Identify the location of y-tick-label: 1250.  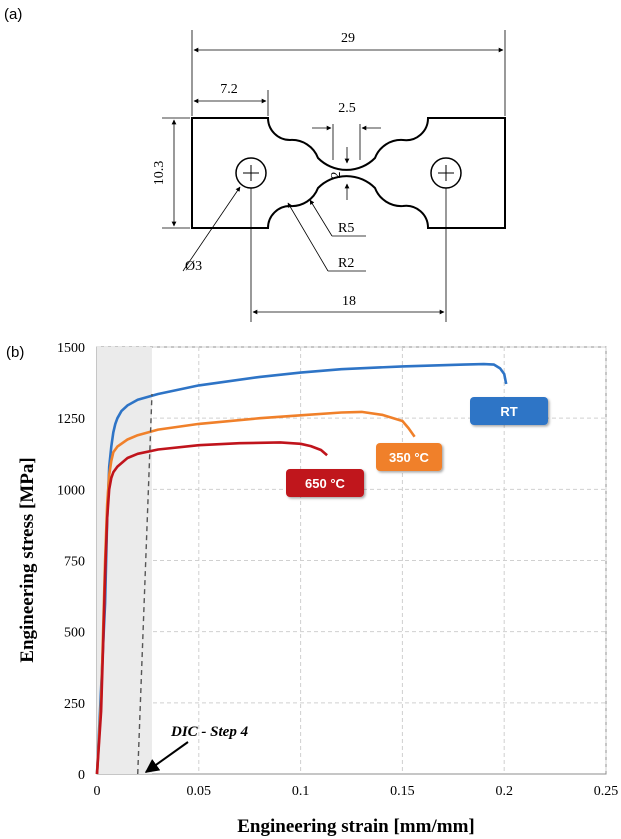
(71, 419).